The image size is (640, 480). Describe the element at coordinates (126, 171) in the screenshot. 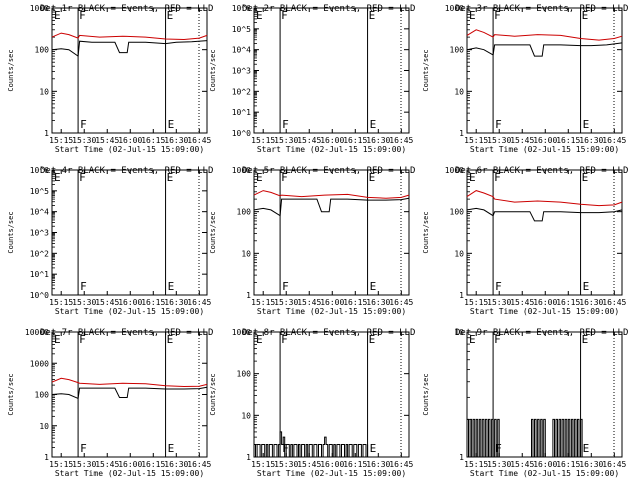

I see `panel-title: Det 4r BLACK = Events, RED = LLD` at that location.